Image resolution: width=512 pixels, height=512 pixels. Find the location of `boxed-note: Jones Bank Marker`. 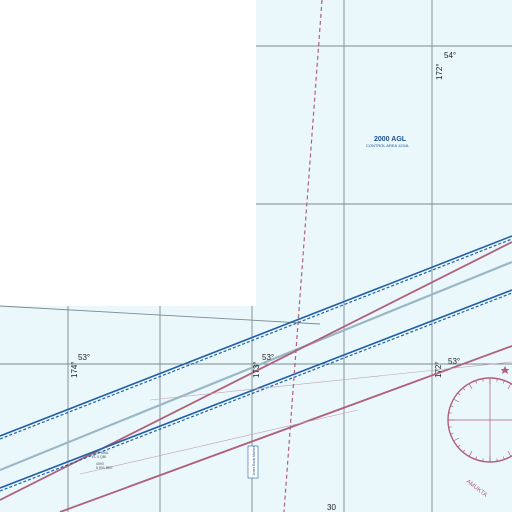

boxed-note: Jones Bank Marker is located at coordinates (253, 462).